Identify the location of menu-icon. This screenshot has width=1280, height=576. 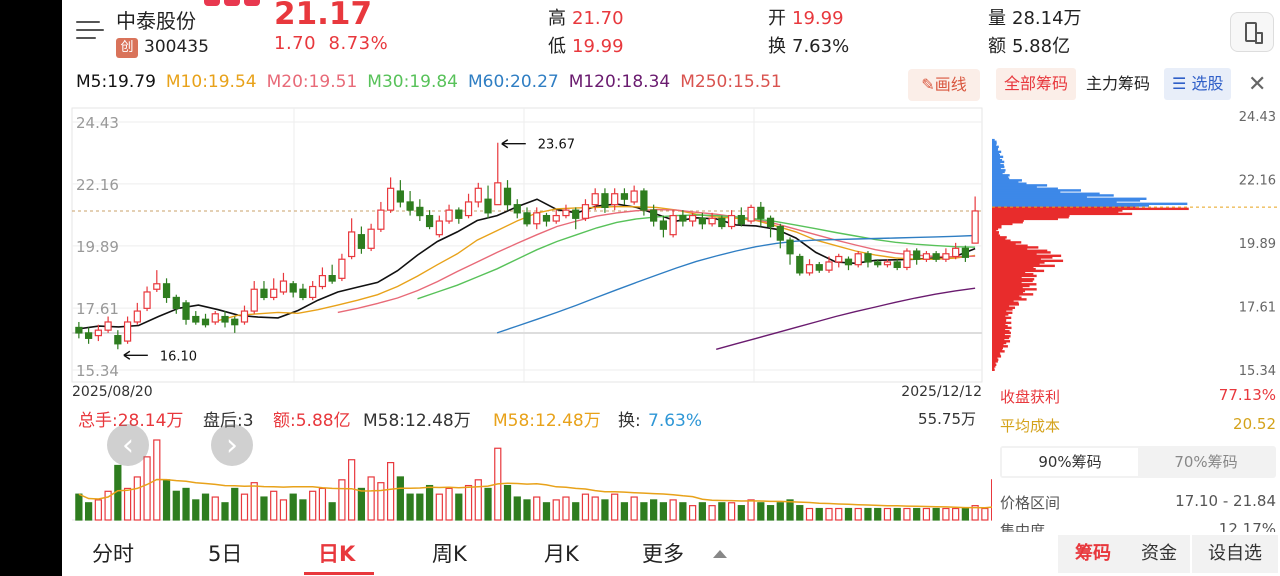
(90, 30).